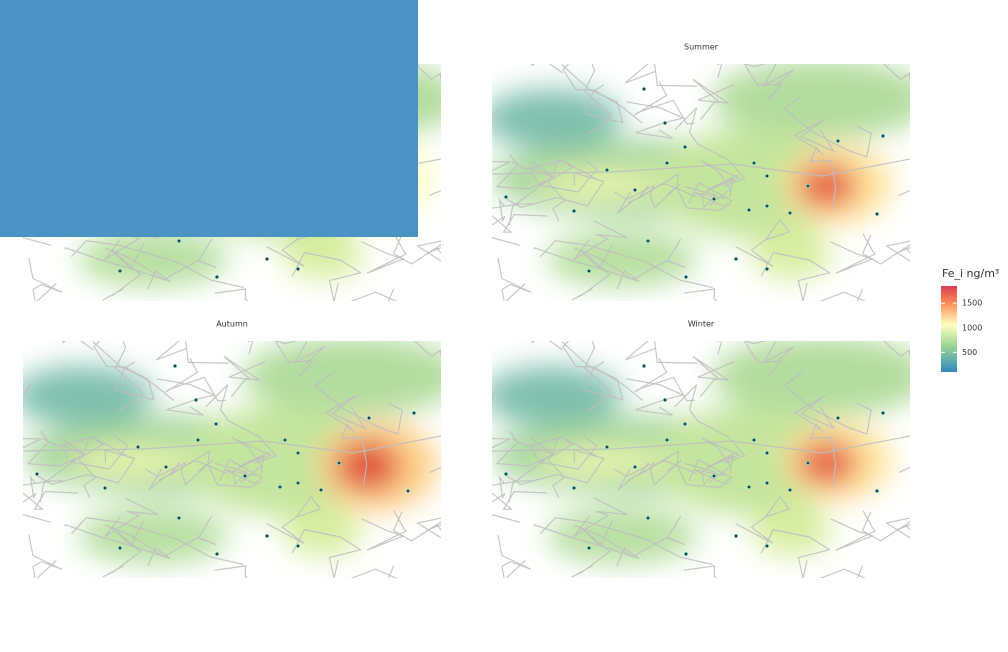 The image size is (1008, 652). What do you see at coordinates (970, 273) in the screenshot?
I see `legend-title: Fe_i ng/m³` at bounding box center [970, 273].